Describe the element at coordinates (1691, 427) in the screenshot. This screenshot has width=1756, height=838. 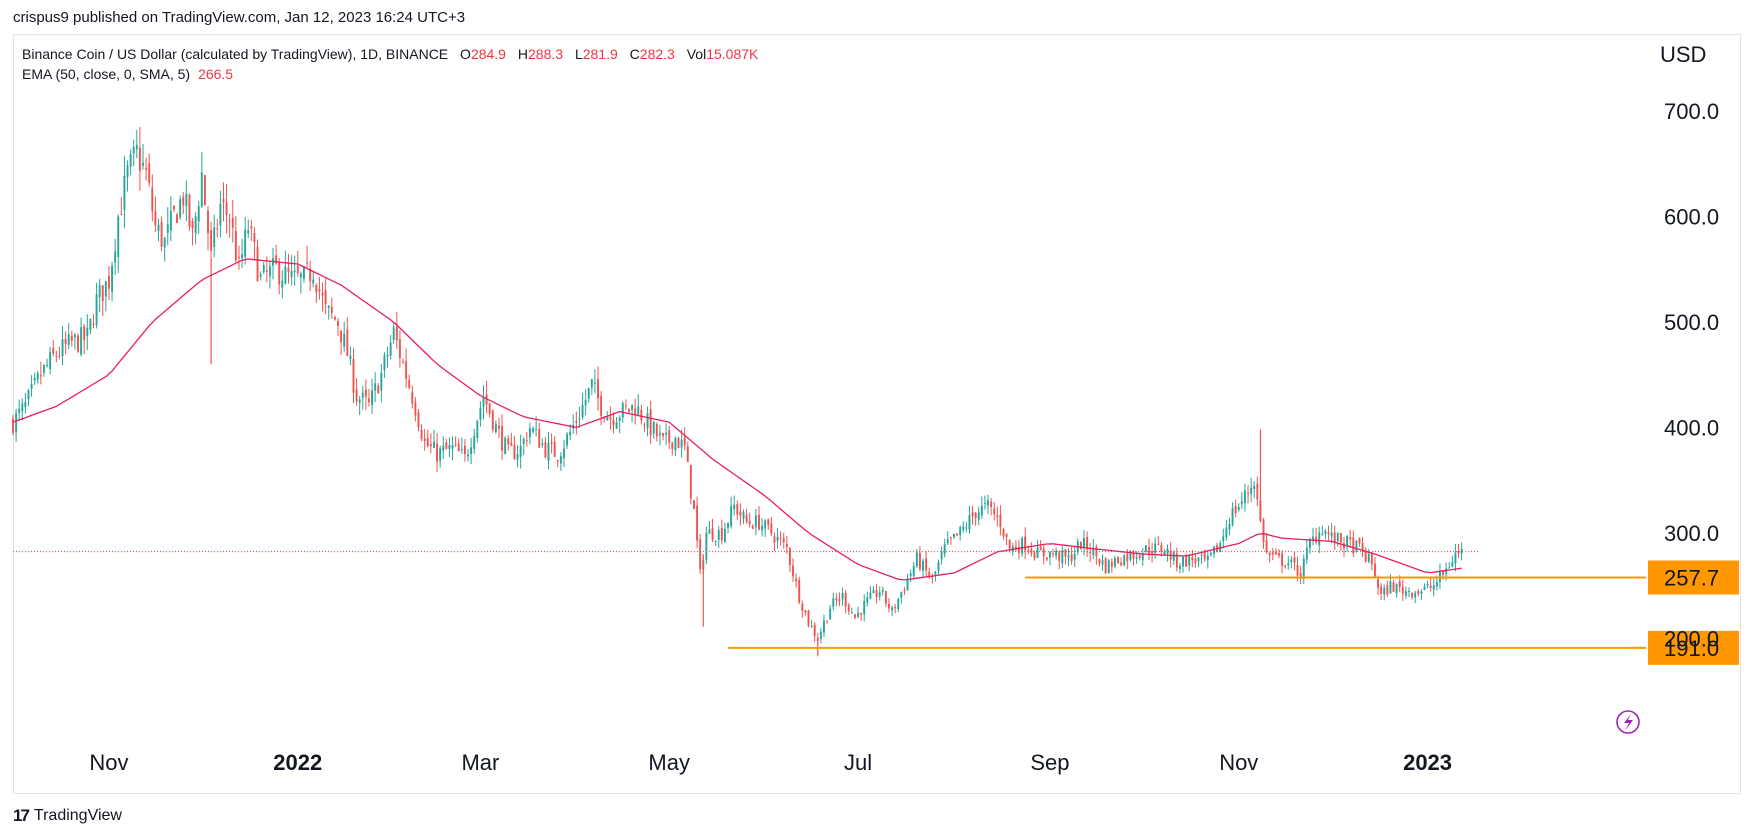
I see `y-tick-label: 400.0` at that location.